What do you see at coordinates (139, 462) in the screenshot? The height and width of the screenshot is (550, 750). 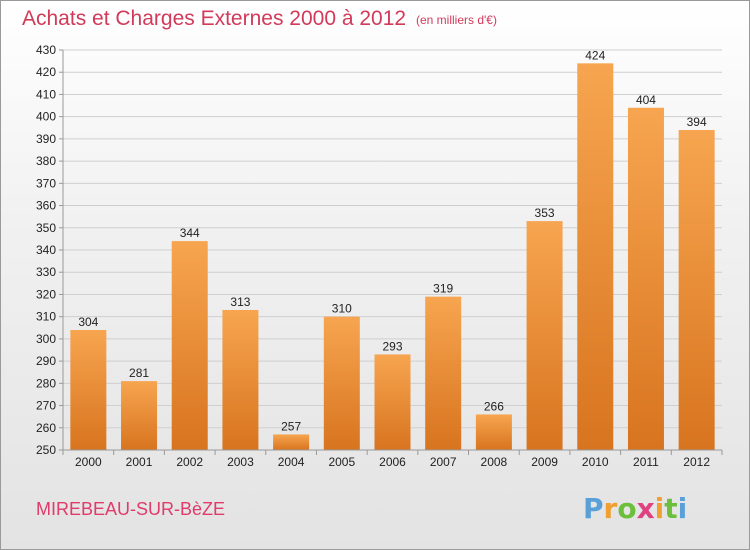 I see `x-tick-label: 2001` at bounding box center [139, 462].